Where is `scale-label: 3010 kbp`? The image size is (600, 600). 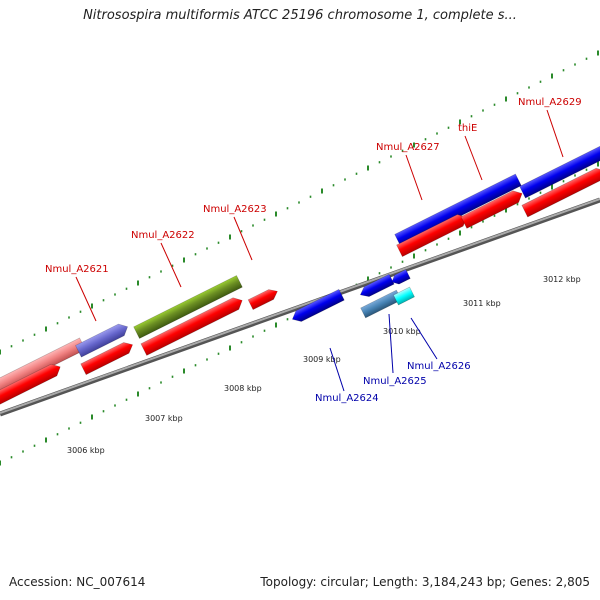 scale-label: 3010 kbp is located at coordinates (402, 331).